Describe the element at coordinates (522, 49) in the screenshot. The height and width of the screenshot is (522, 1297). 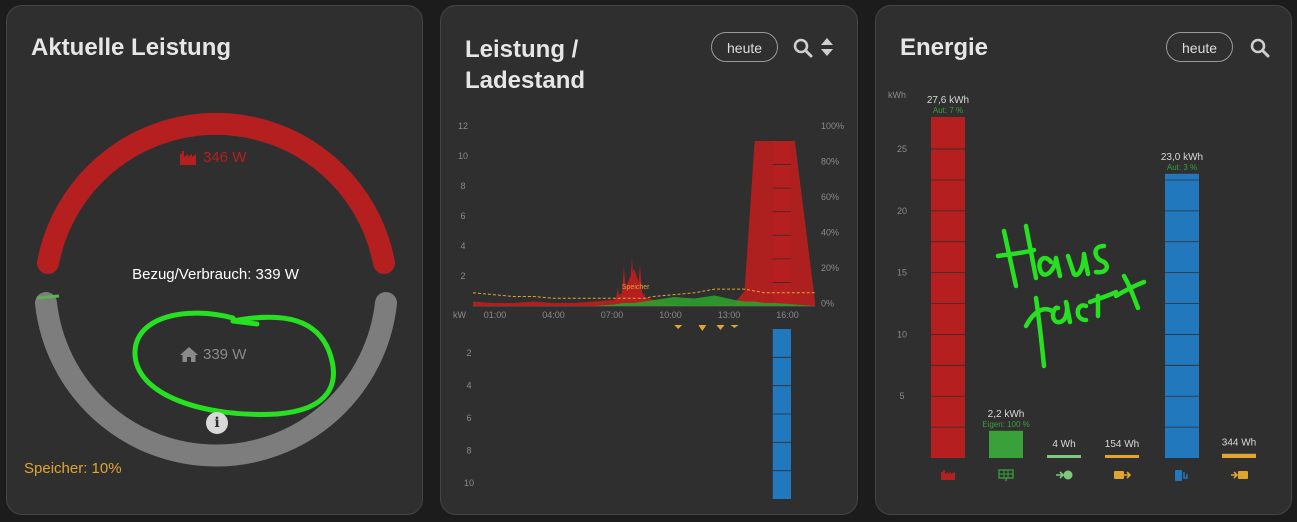
I see `title-line-1: Leistung /` at that location.